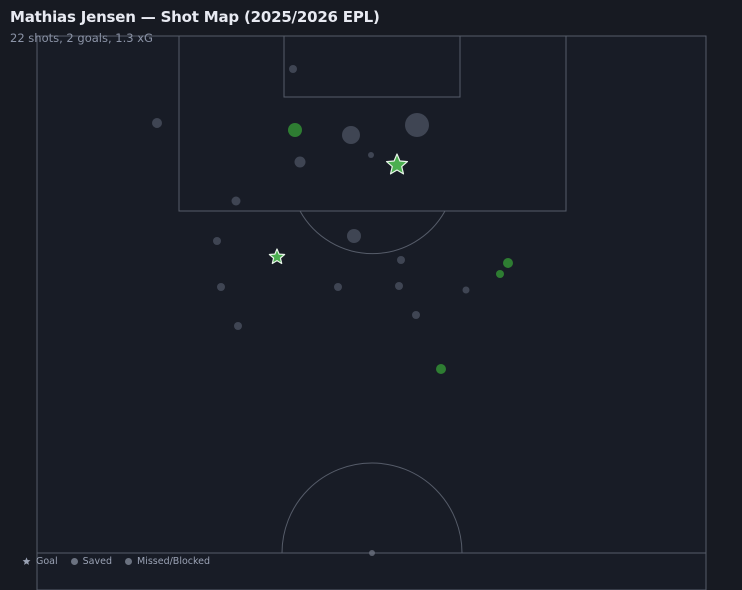 This screenshot has height=590, width=742. Describe the element at coordinates (97, 561) in the screenshot. I see `legend-item-label: Saved` at that location.